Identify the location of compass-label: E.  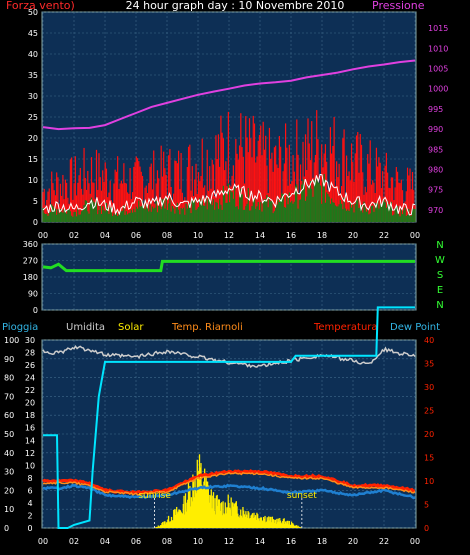
(440, 290).